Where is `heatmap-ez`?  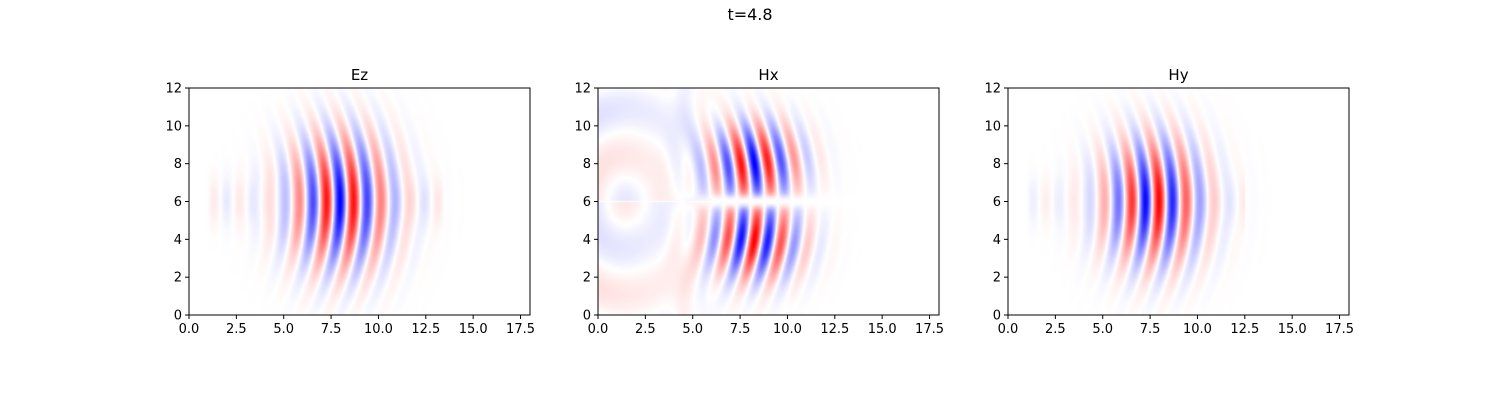 heatmap-ez is located at coordinates (359, 201).